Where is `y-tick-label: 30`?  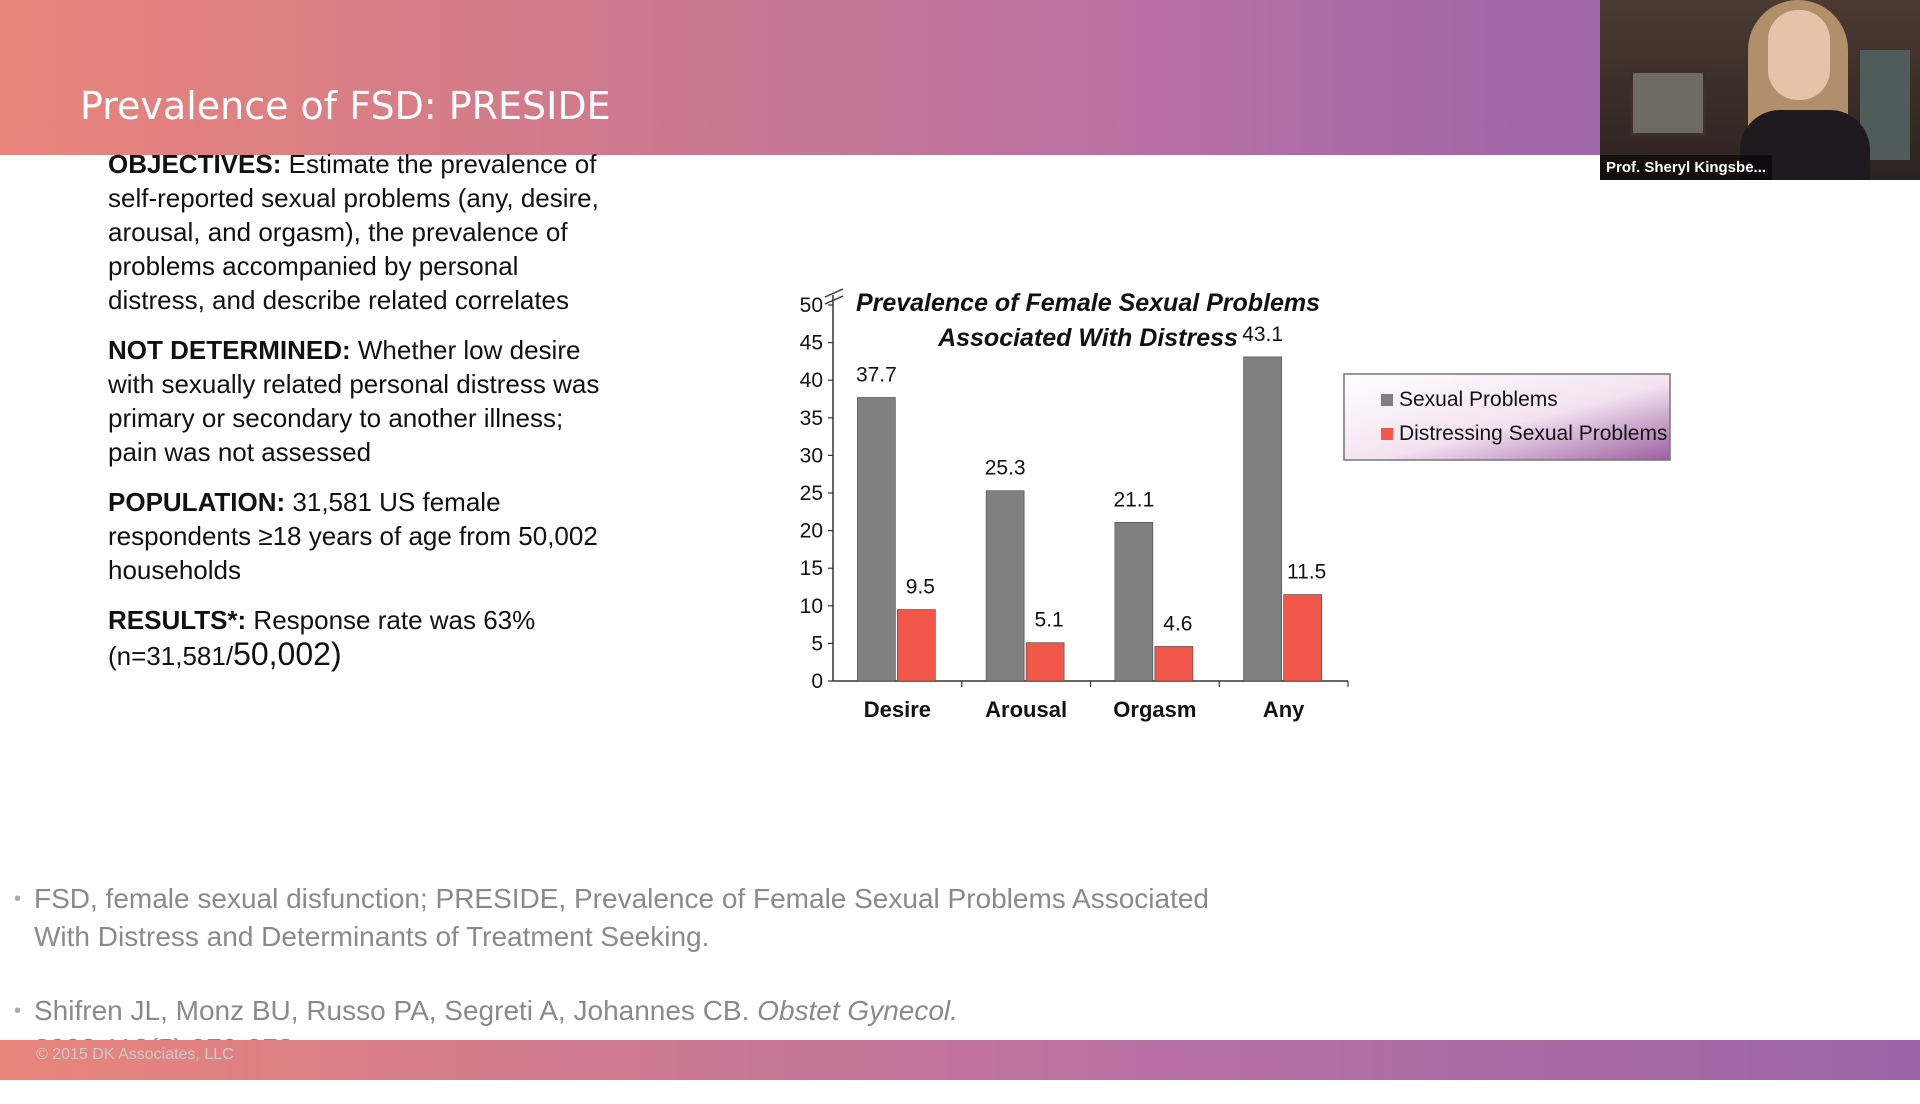
y-tick-label: 30 is located at coordinates (811, 455).